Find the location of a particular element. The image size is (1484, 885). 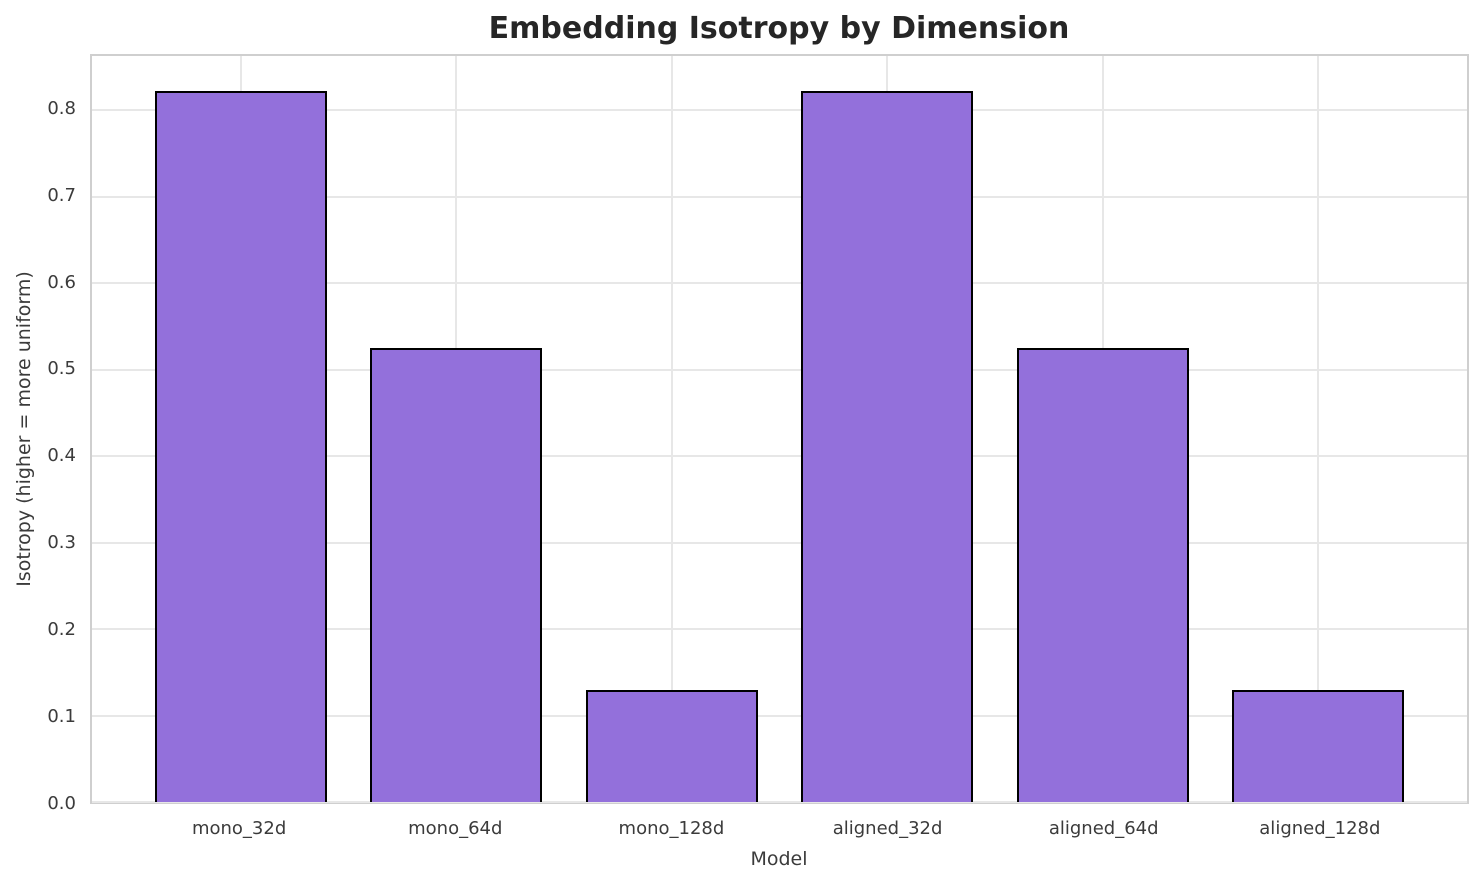

y-tick-label-0.0: 0.0 is located at coordinates (61, 803).